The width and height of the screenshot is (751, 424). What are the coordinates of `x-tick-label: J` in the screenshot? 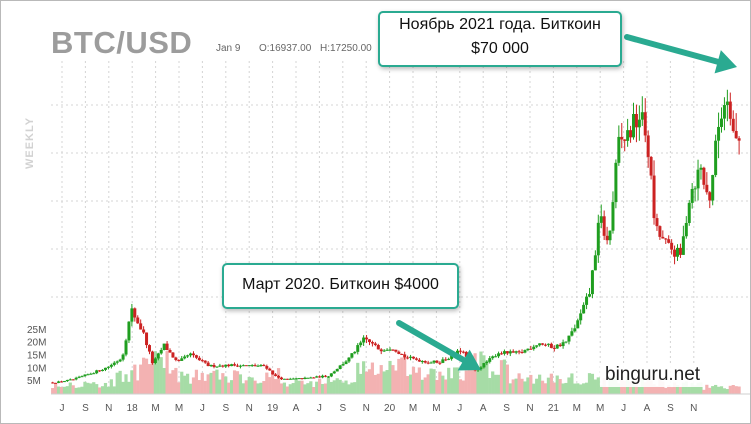 It's located at (62, 408).